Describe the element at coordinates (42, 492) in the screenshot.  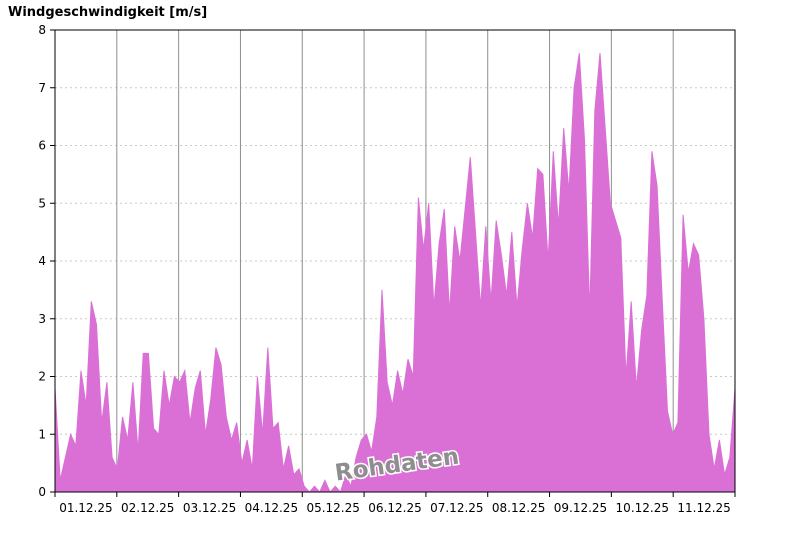
I see `y-tick-label: 0` at that location.